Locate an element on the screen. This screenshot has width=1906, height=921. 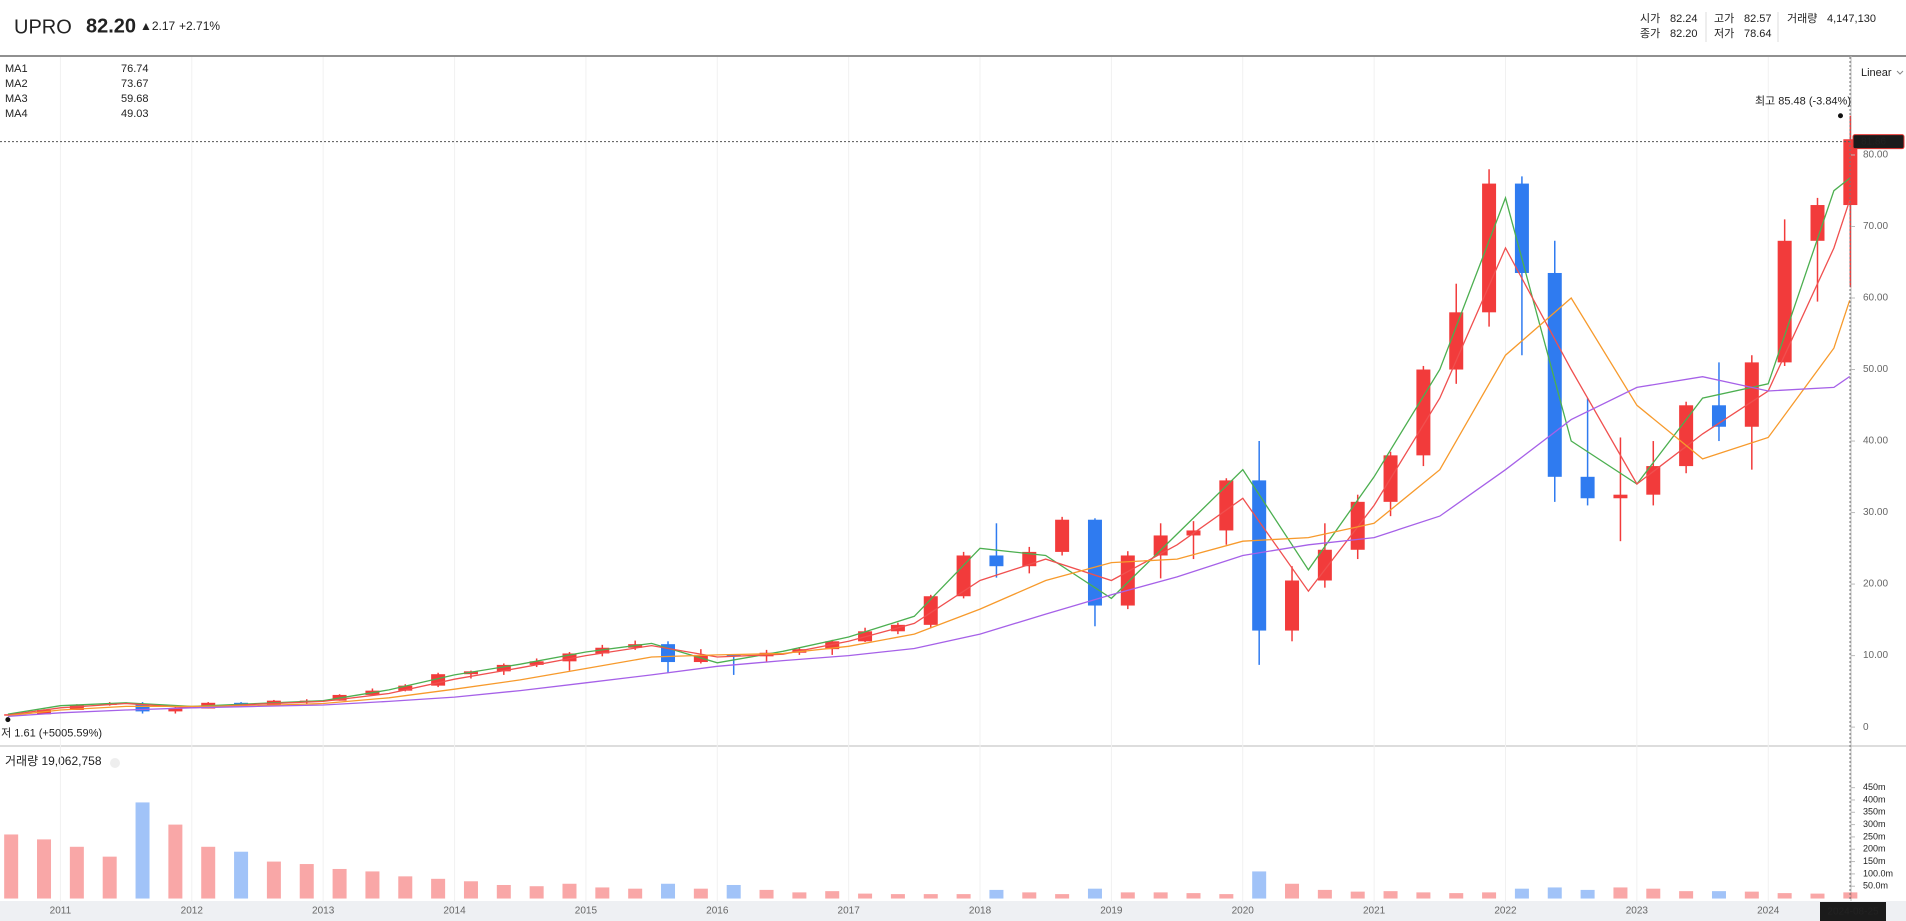
dropdown-chevron is located at coordinates (1900, 72).